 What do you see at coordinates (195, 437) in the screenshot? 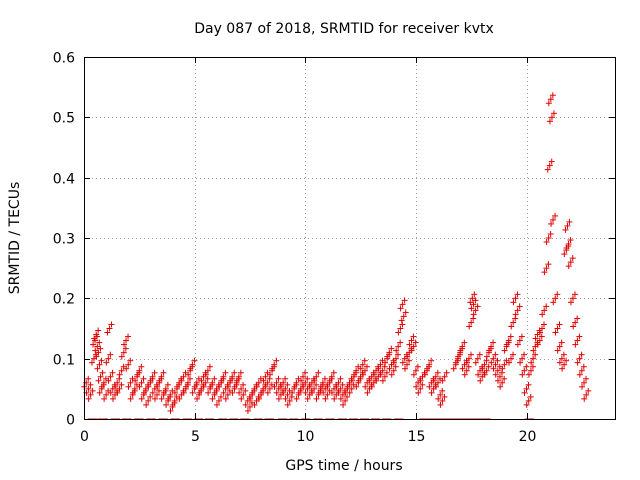
I see `x-tick-label: 5` at bounding box center [195, 437].